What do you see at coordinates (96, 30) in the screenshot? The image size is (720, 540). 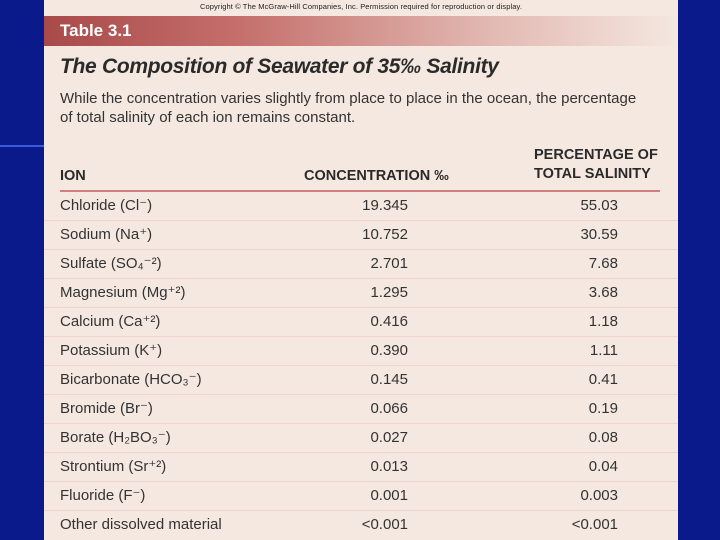 I see `table-label: Table 3.1` at bounding box center [96, 30].